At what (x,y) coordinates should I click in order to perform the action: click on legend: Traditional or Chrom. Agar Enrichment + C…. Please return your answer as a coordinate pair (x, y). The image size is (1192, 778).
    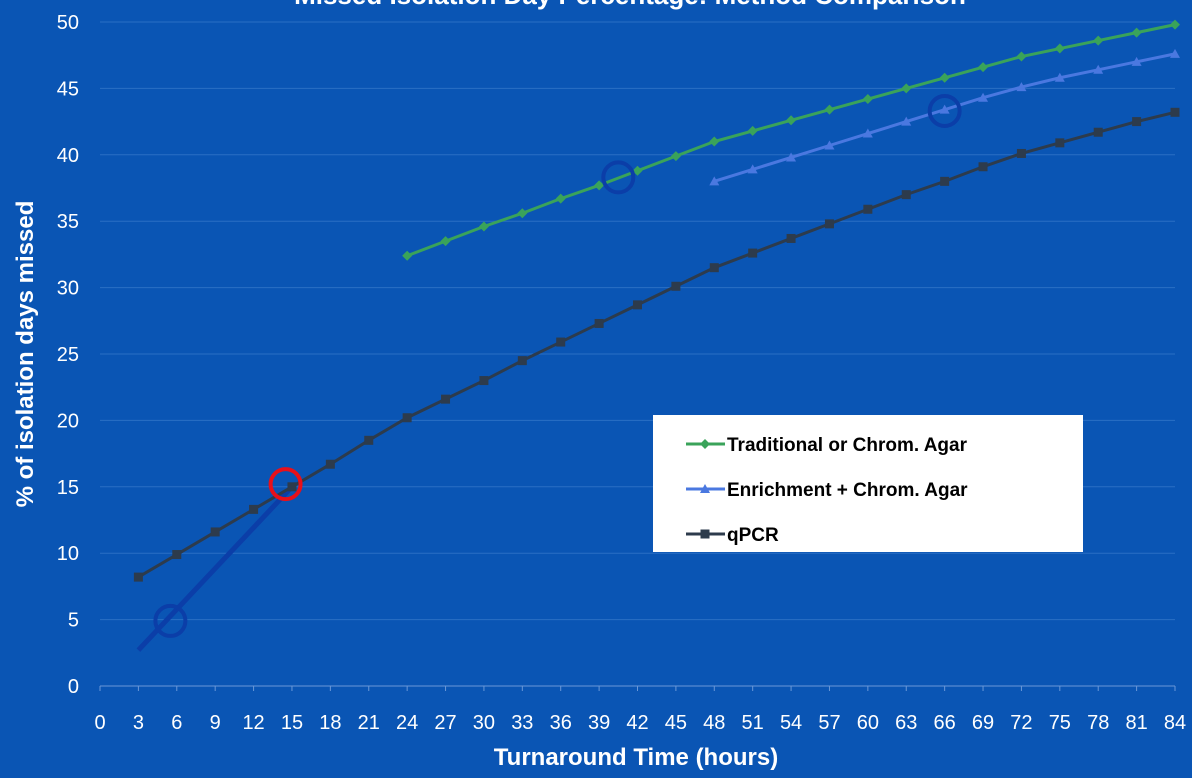
    Looking at the image, I should click on (868, 483).